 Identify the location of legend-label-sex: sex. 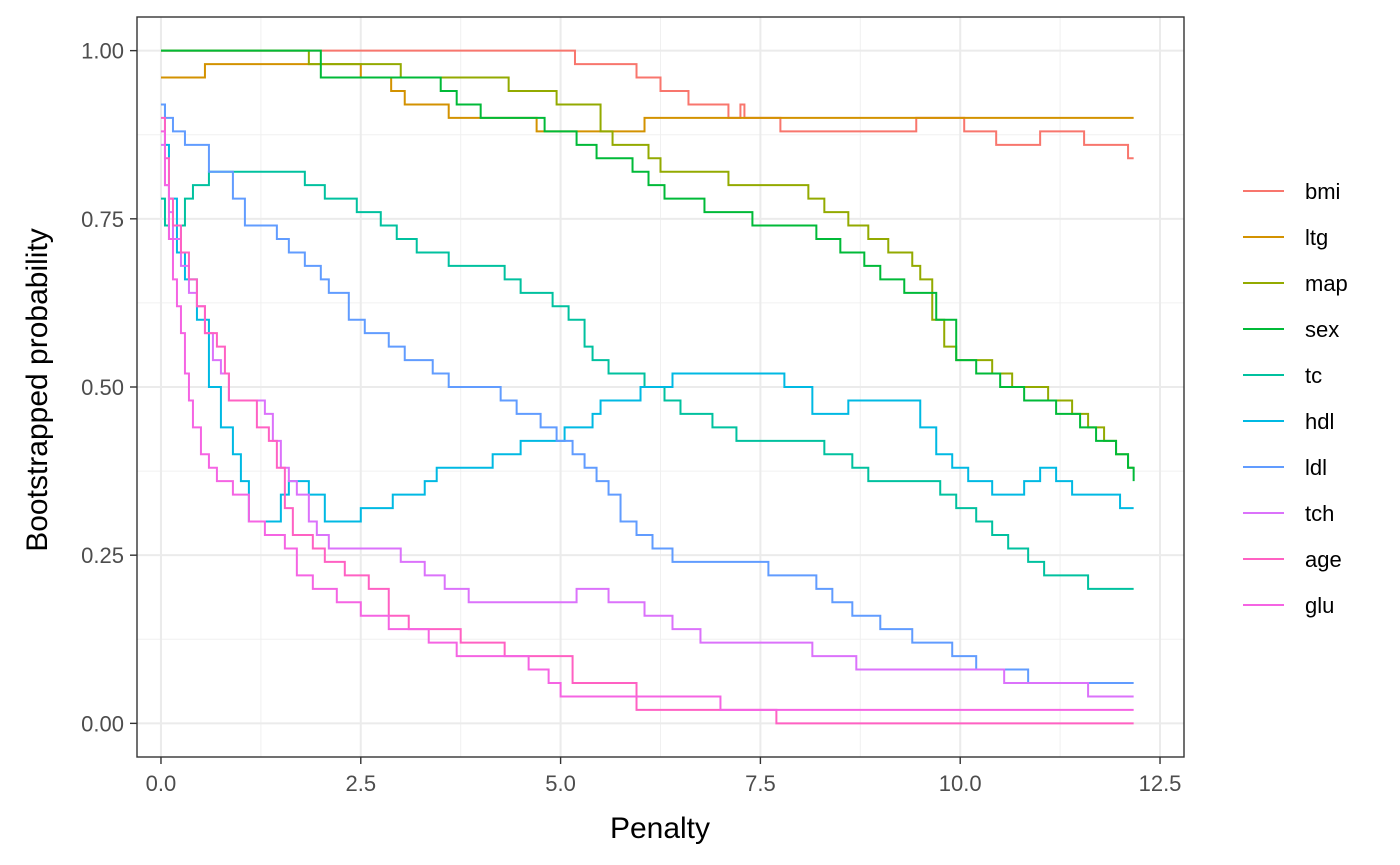
(1322, 329).